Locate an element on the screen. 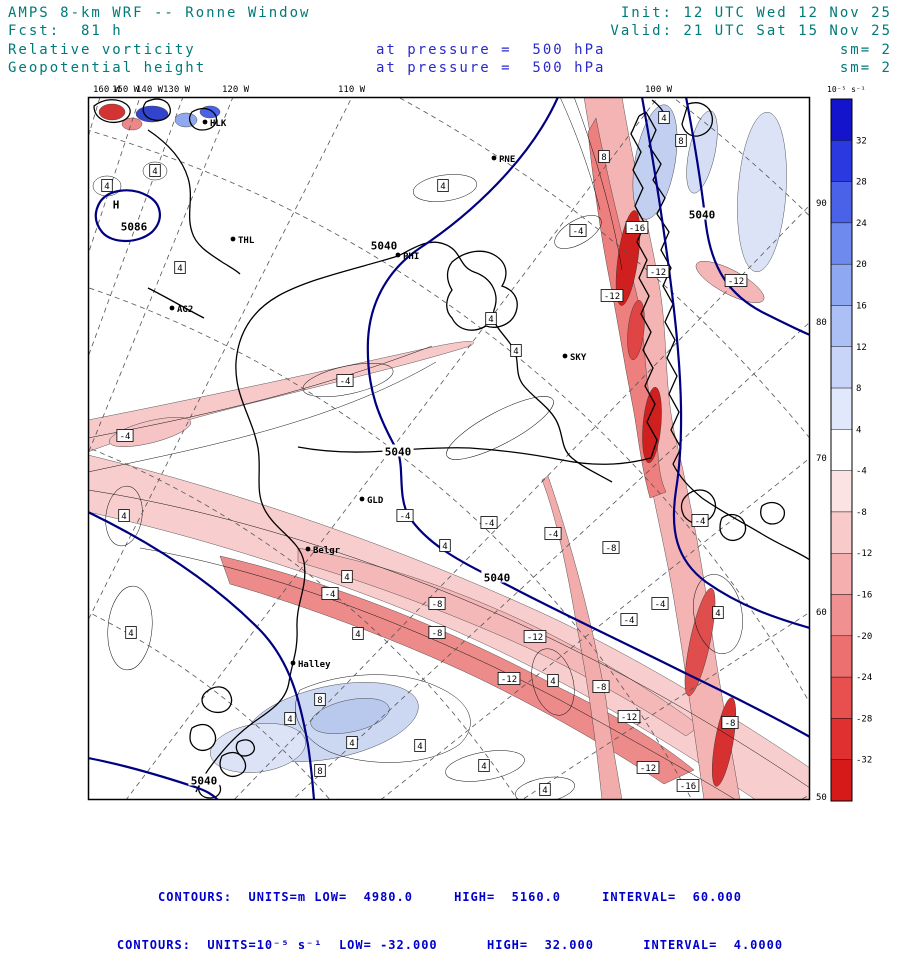 The height and width of the screenshot is (969, 900). neg-vort-band is located at coordinates (499, 642).